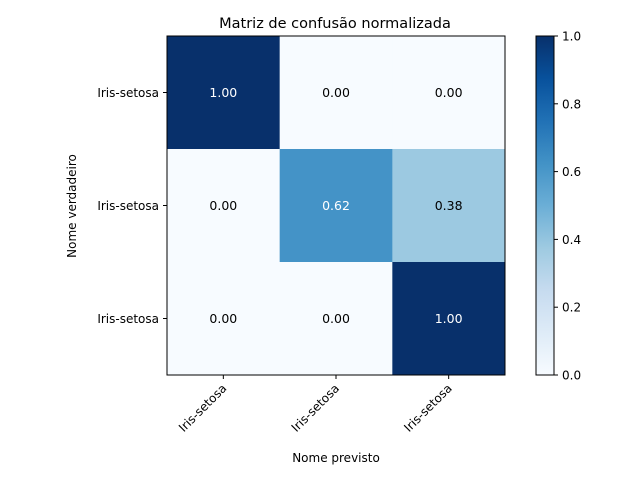 This screenshot has width=640, height=484. Describe the element at coordinates (335, 24) in the screenshot. I see `chart-title: Matriz de confusão normalizada` at that location.